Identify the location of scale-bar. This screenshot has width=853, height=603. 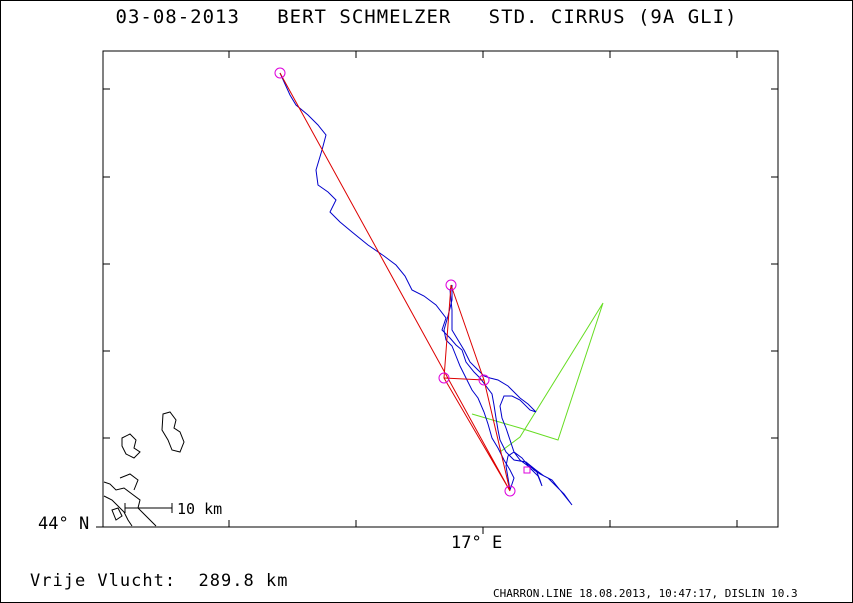
(148, 508).